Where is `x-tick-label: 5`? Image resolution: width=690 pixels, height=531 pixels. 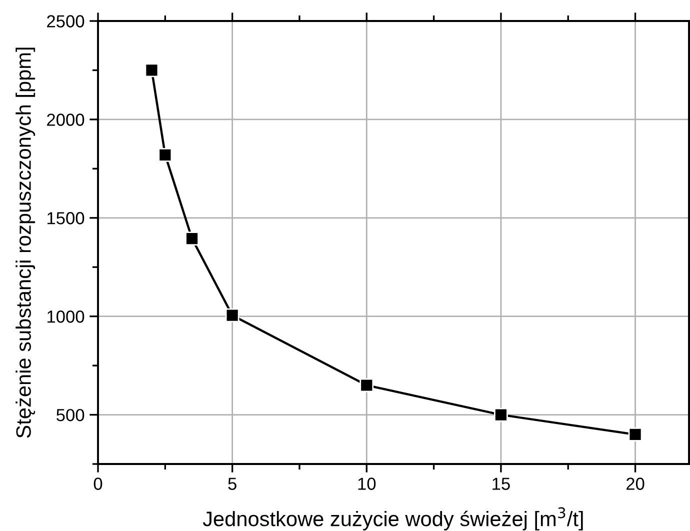 x-tick-label: 5 is located at coordinates (232, 484).